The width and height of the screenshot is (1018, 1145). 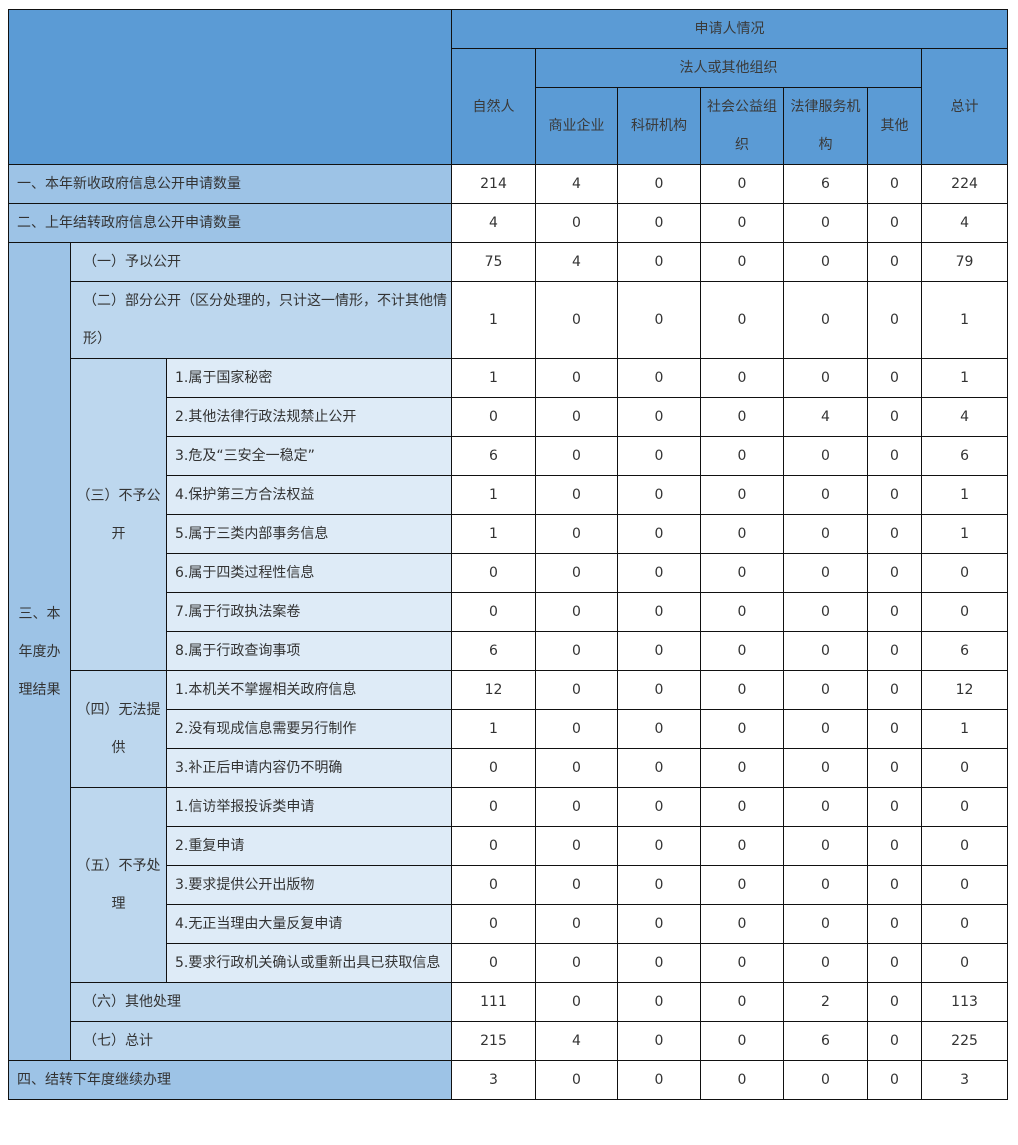 What do you see at coordinates (965, 184) in the screenshot?
I see `value-cell: 224` at bounding box center [965, 184].